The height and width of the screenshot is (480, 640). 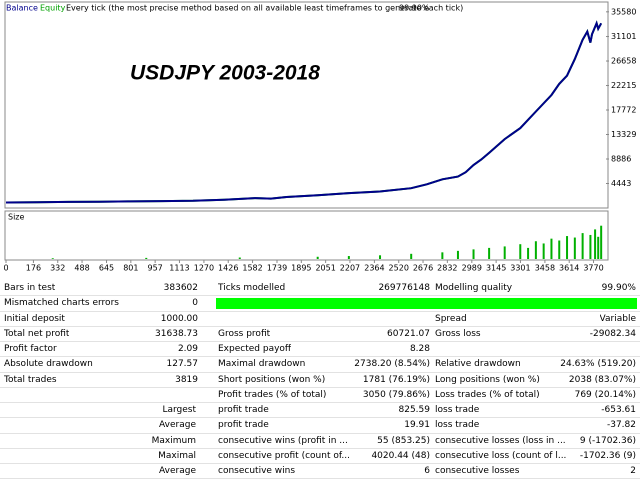 I want to click on report-cell: Maximum, so click(x=173, y=440).